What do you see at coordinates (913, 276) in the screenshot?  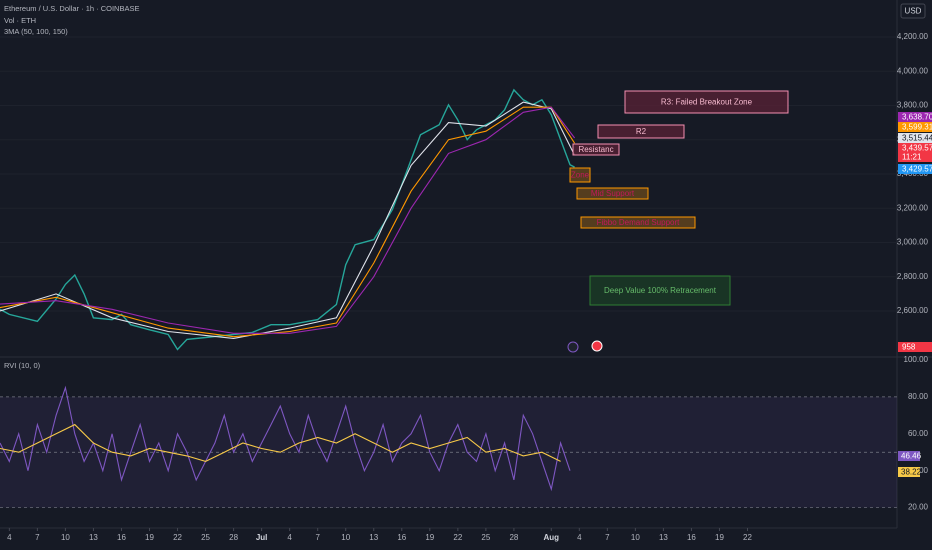 I see `y-tick-label: 2,800.00` at bounding box center [913, 276].